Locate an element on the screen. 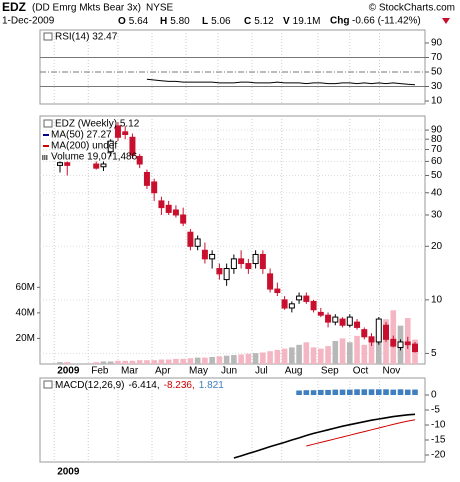  legend-label: -8.236, is located at coordinates (179, 385).